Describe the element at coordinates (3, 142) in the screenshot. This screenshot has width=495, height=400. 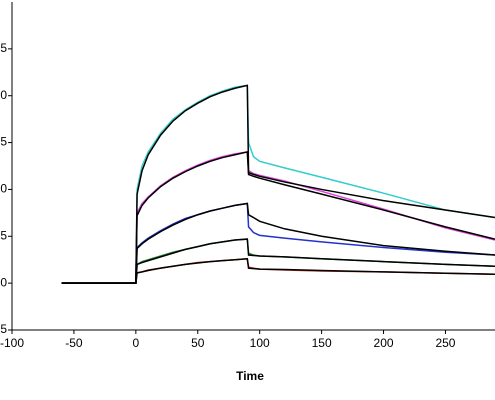
I see `y-tick-label: 15` at that location.